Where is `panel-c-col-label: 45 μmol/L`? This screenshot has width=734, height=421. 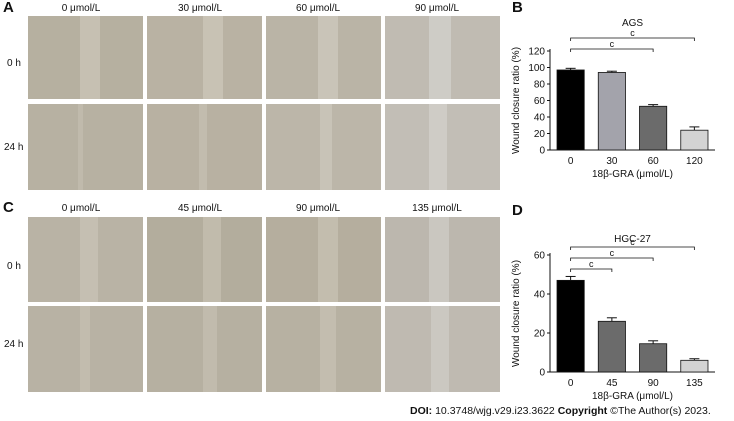 panel-c-col-label: 45 μmol/L is located at coordinates (200, 208).